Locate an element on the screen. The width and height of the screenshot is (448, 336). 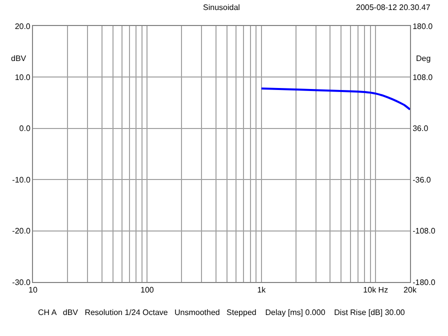
y-tick-label: -30.0 is located at coordinates (21, 282).